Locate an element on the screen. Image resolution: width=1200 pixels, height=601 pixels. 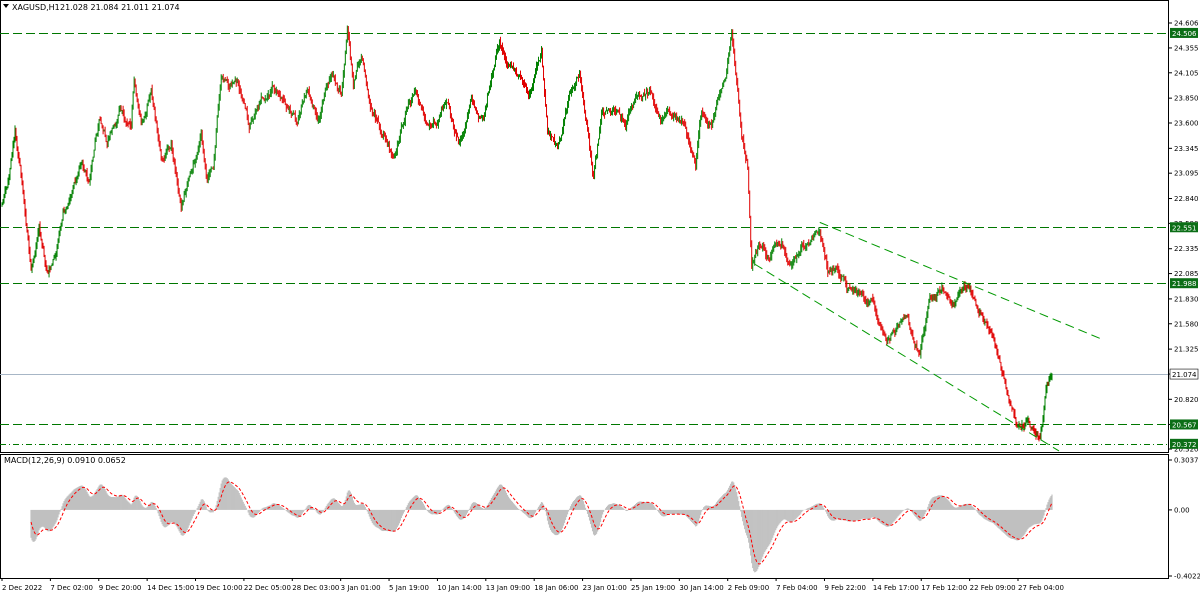
date-label: 7 Dec 02:00 is located at coordinates (71, 588).